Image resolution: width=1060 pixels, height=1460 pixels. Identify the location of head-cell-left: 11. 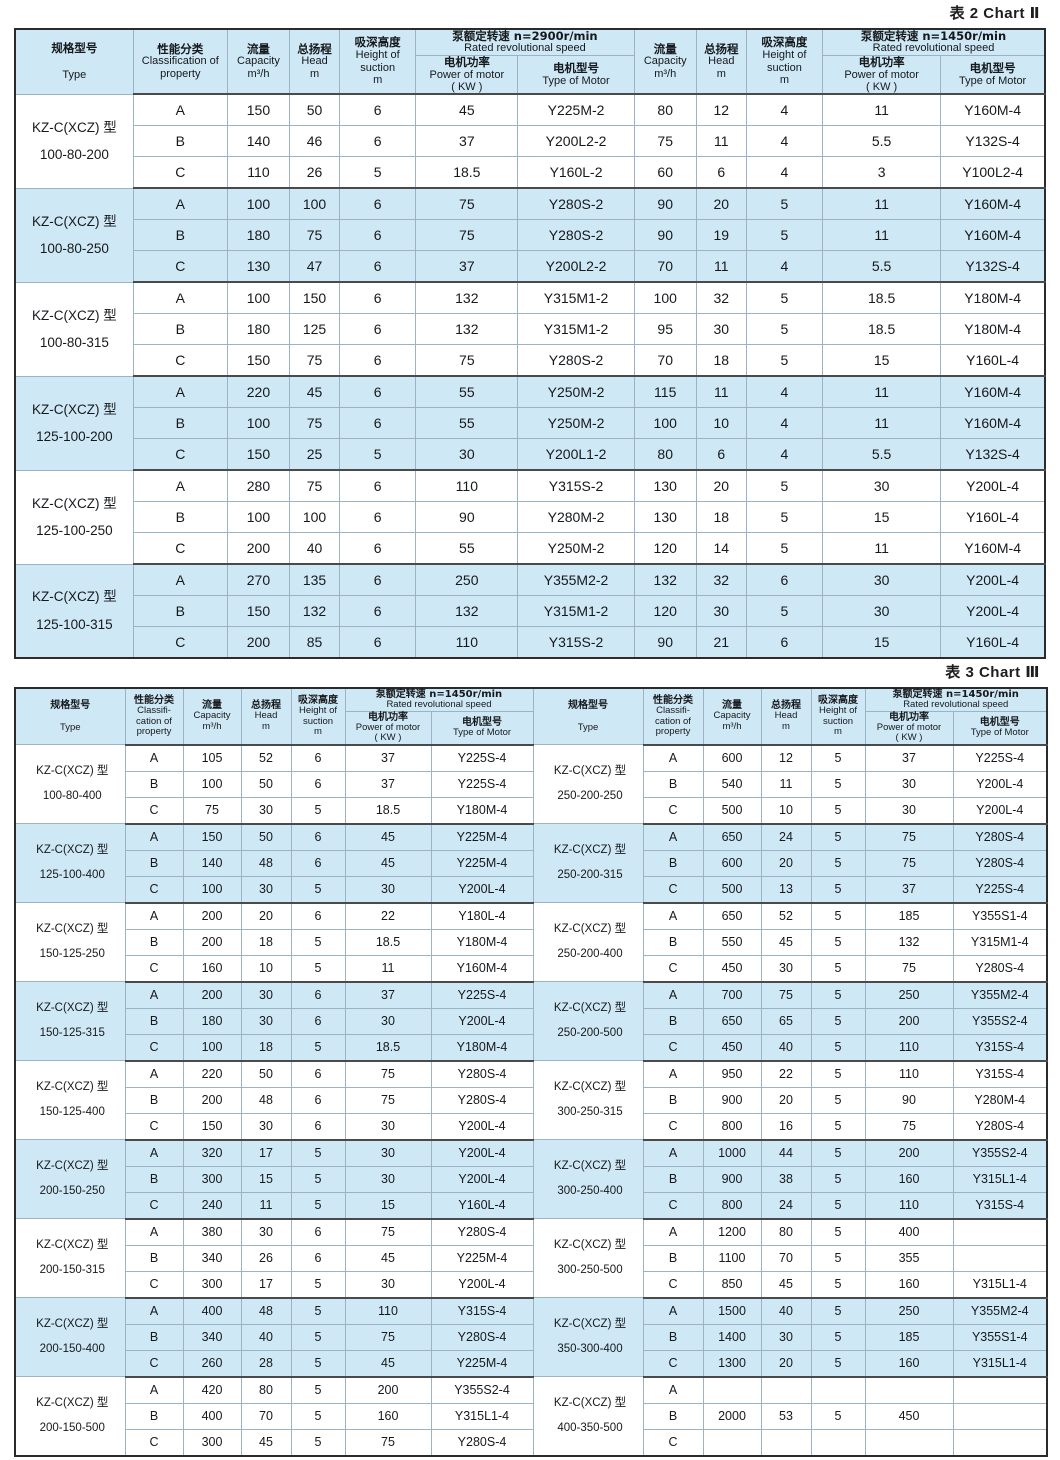
(266, 1205).